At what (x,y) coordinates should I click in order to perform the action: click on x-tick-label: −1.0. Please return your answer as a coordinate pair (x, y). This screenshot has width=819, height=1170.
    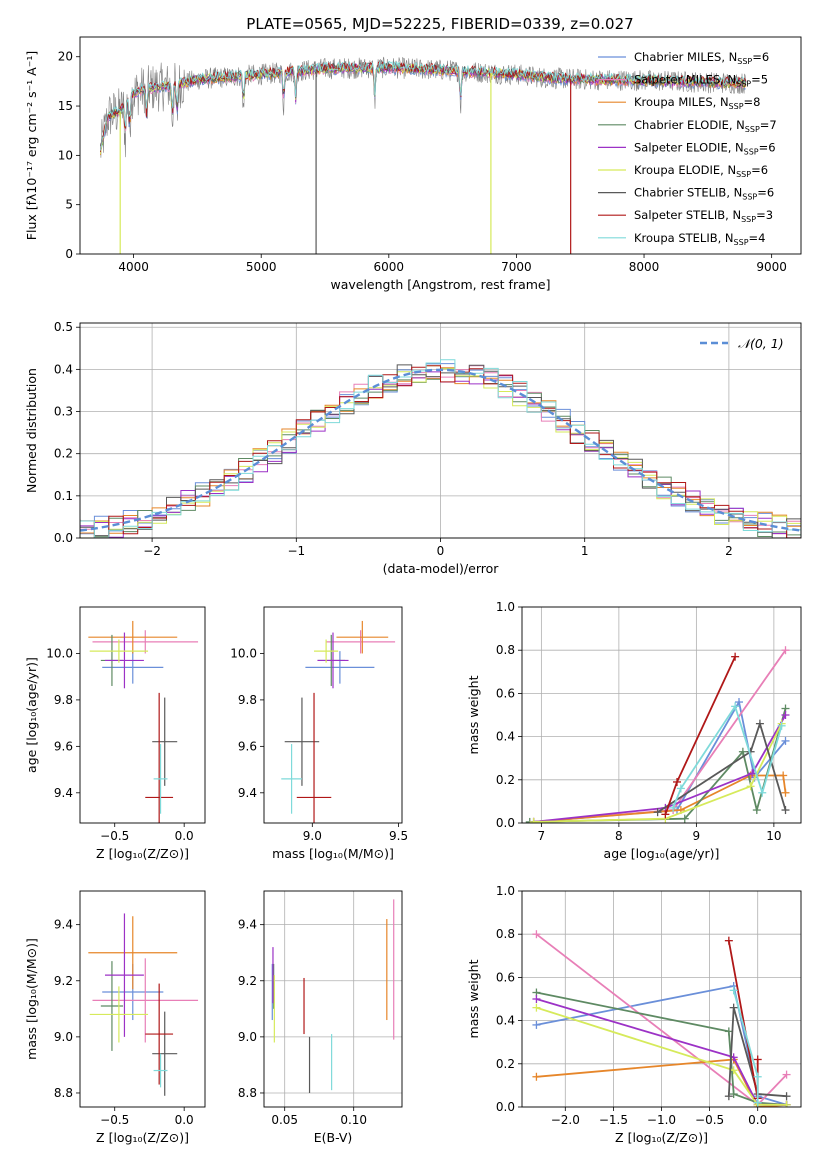
    Looking at the image, I should click on (661, 1120).